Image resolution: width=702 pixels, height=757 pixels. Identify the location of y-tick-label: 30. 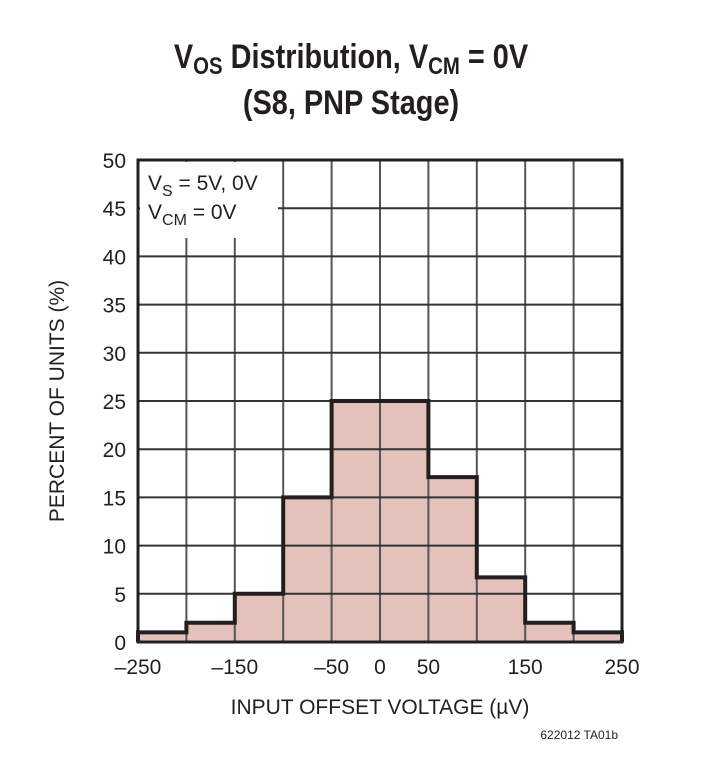
(114, 354).